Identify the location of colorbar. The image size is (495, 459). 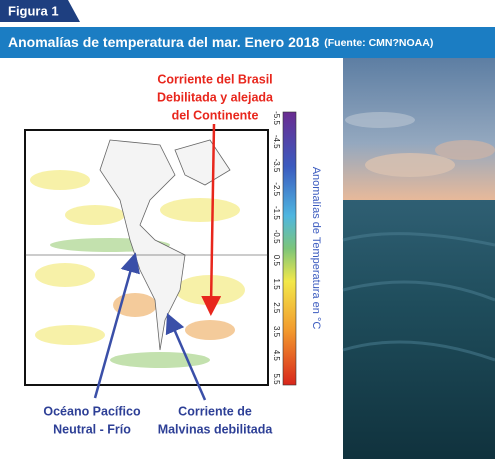
(289, 248).